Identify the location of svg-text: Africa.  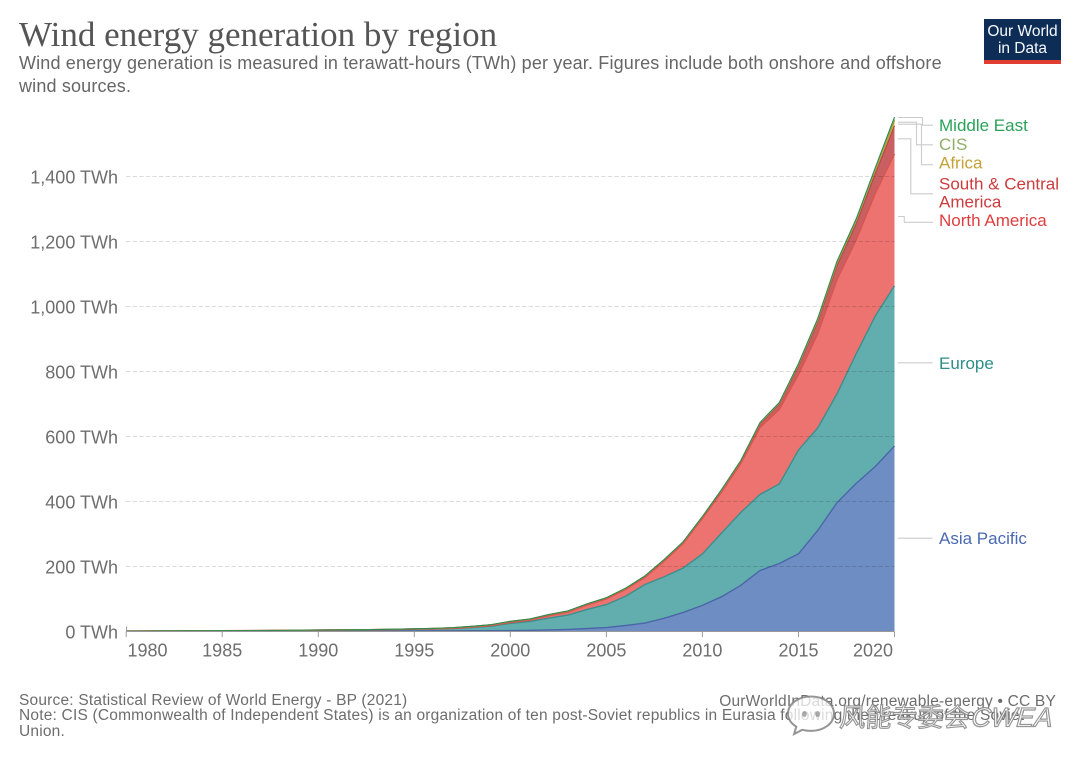
(961, 163).